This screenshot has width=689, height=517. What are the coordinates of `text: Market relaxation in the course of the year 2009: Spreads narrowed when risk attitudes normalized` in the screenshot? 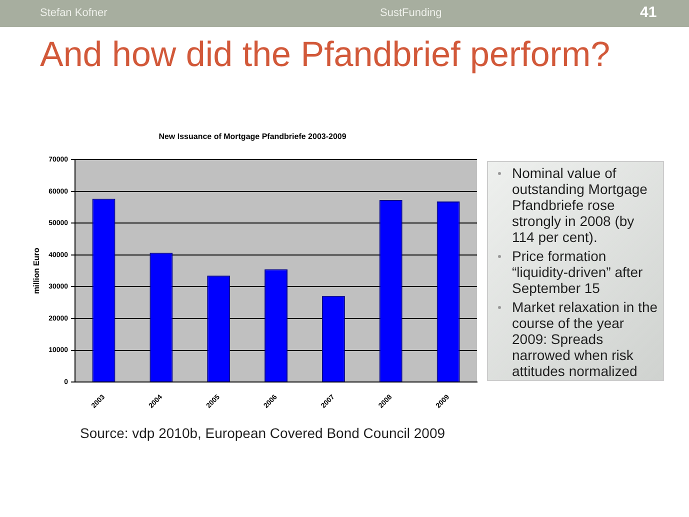 It's located at (585, 339).